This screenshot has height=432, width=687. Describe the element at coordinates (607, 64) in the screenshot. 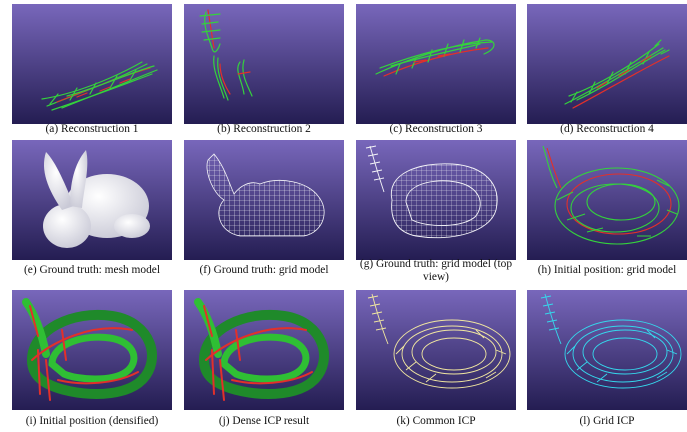

I see `panel-d` at that location.